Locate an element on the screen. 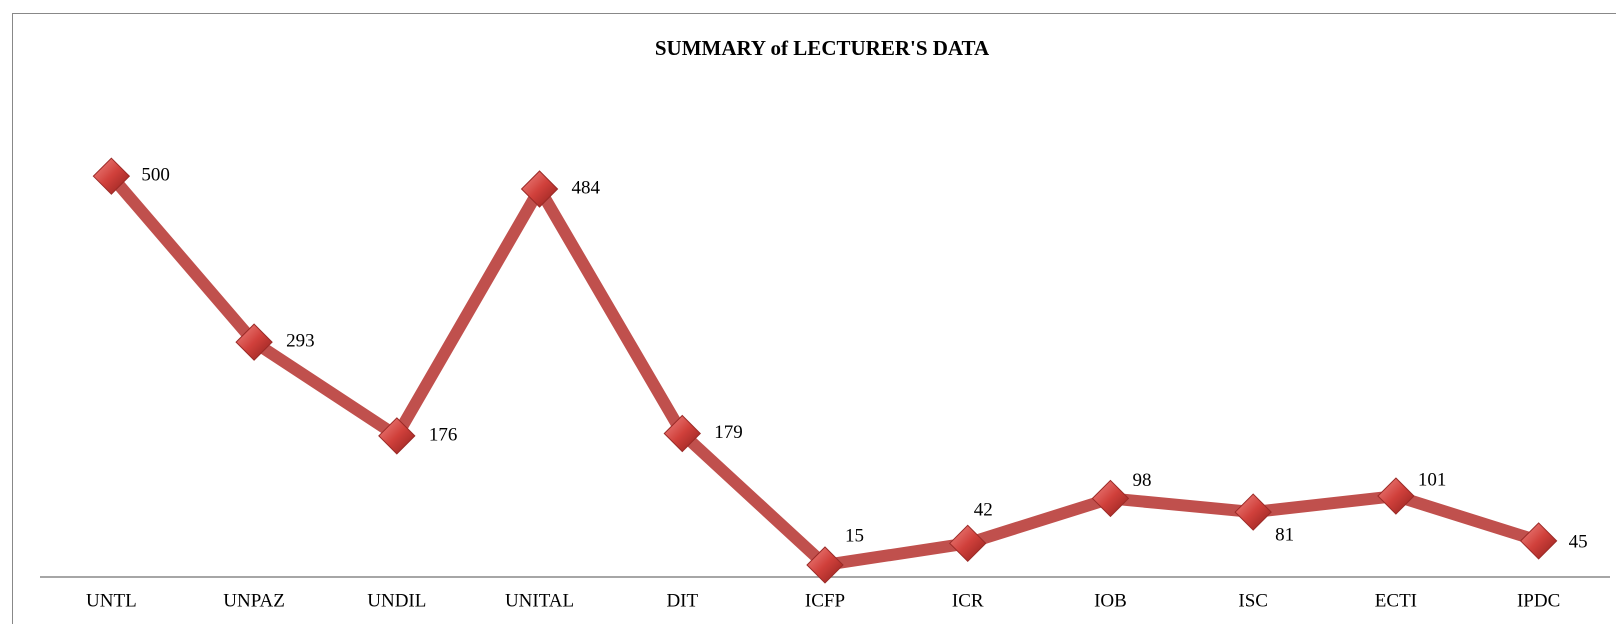 The width and height of the screenshot is (1616, 624). data-label: 484 is located at coordinates (586, 187).